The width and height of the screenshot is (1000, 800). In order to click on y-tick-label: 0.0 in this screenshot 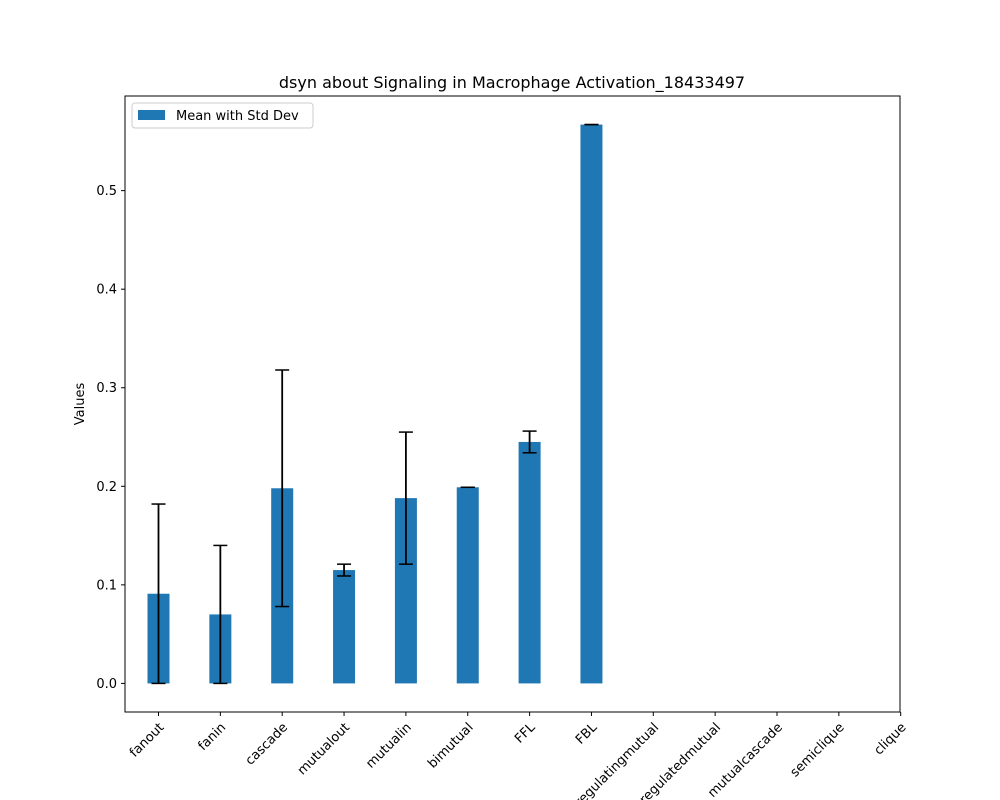, I will do `click(106, 684)`.